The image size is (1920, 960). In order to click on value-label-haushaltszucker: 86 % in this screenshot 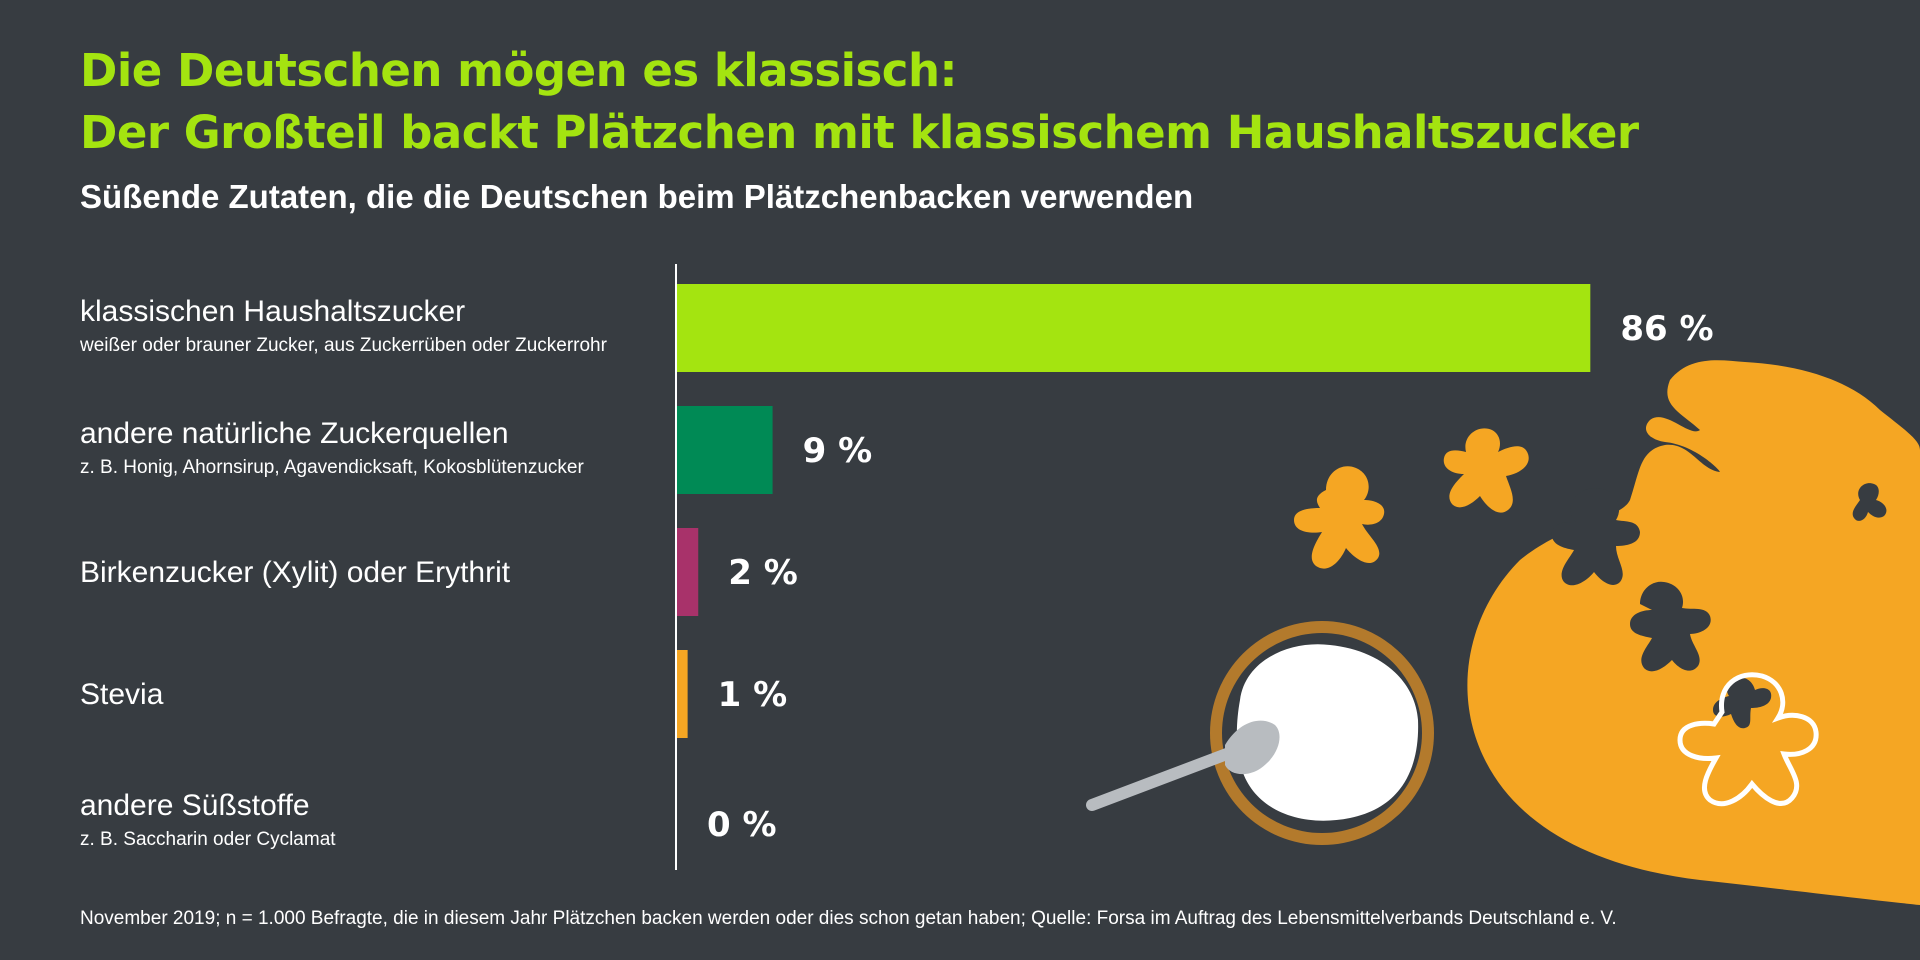, I will do `click(1666, 329)`.